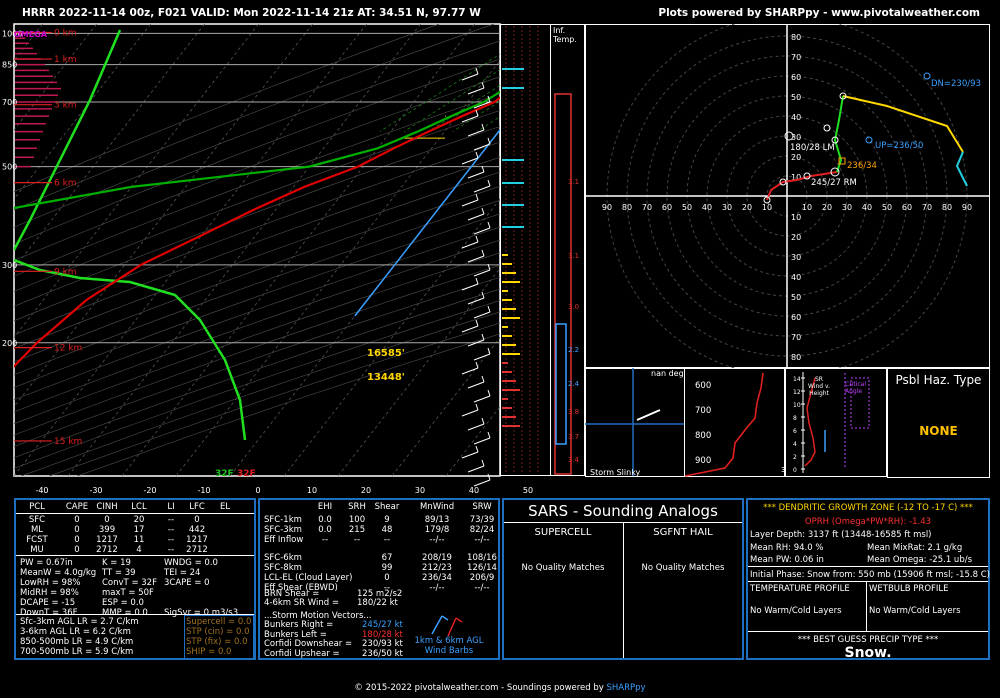  What do you see at coordinates (707, 207) in the screenshot?
I see `hodo-x-tick: 40` at bounding box center [707, 207].